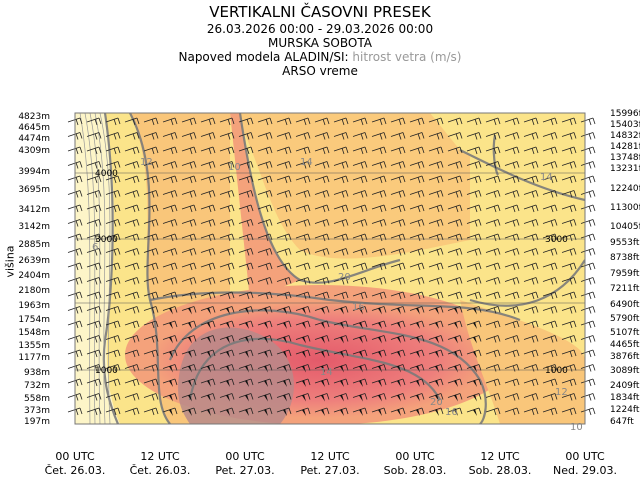 This screenshot has height=480, width=640. I want to click on x-tick-label: 00 UTC Čet. 26.03., so click(75, 463).